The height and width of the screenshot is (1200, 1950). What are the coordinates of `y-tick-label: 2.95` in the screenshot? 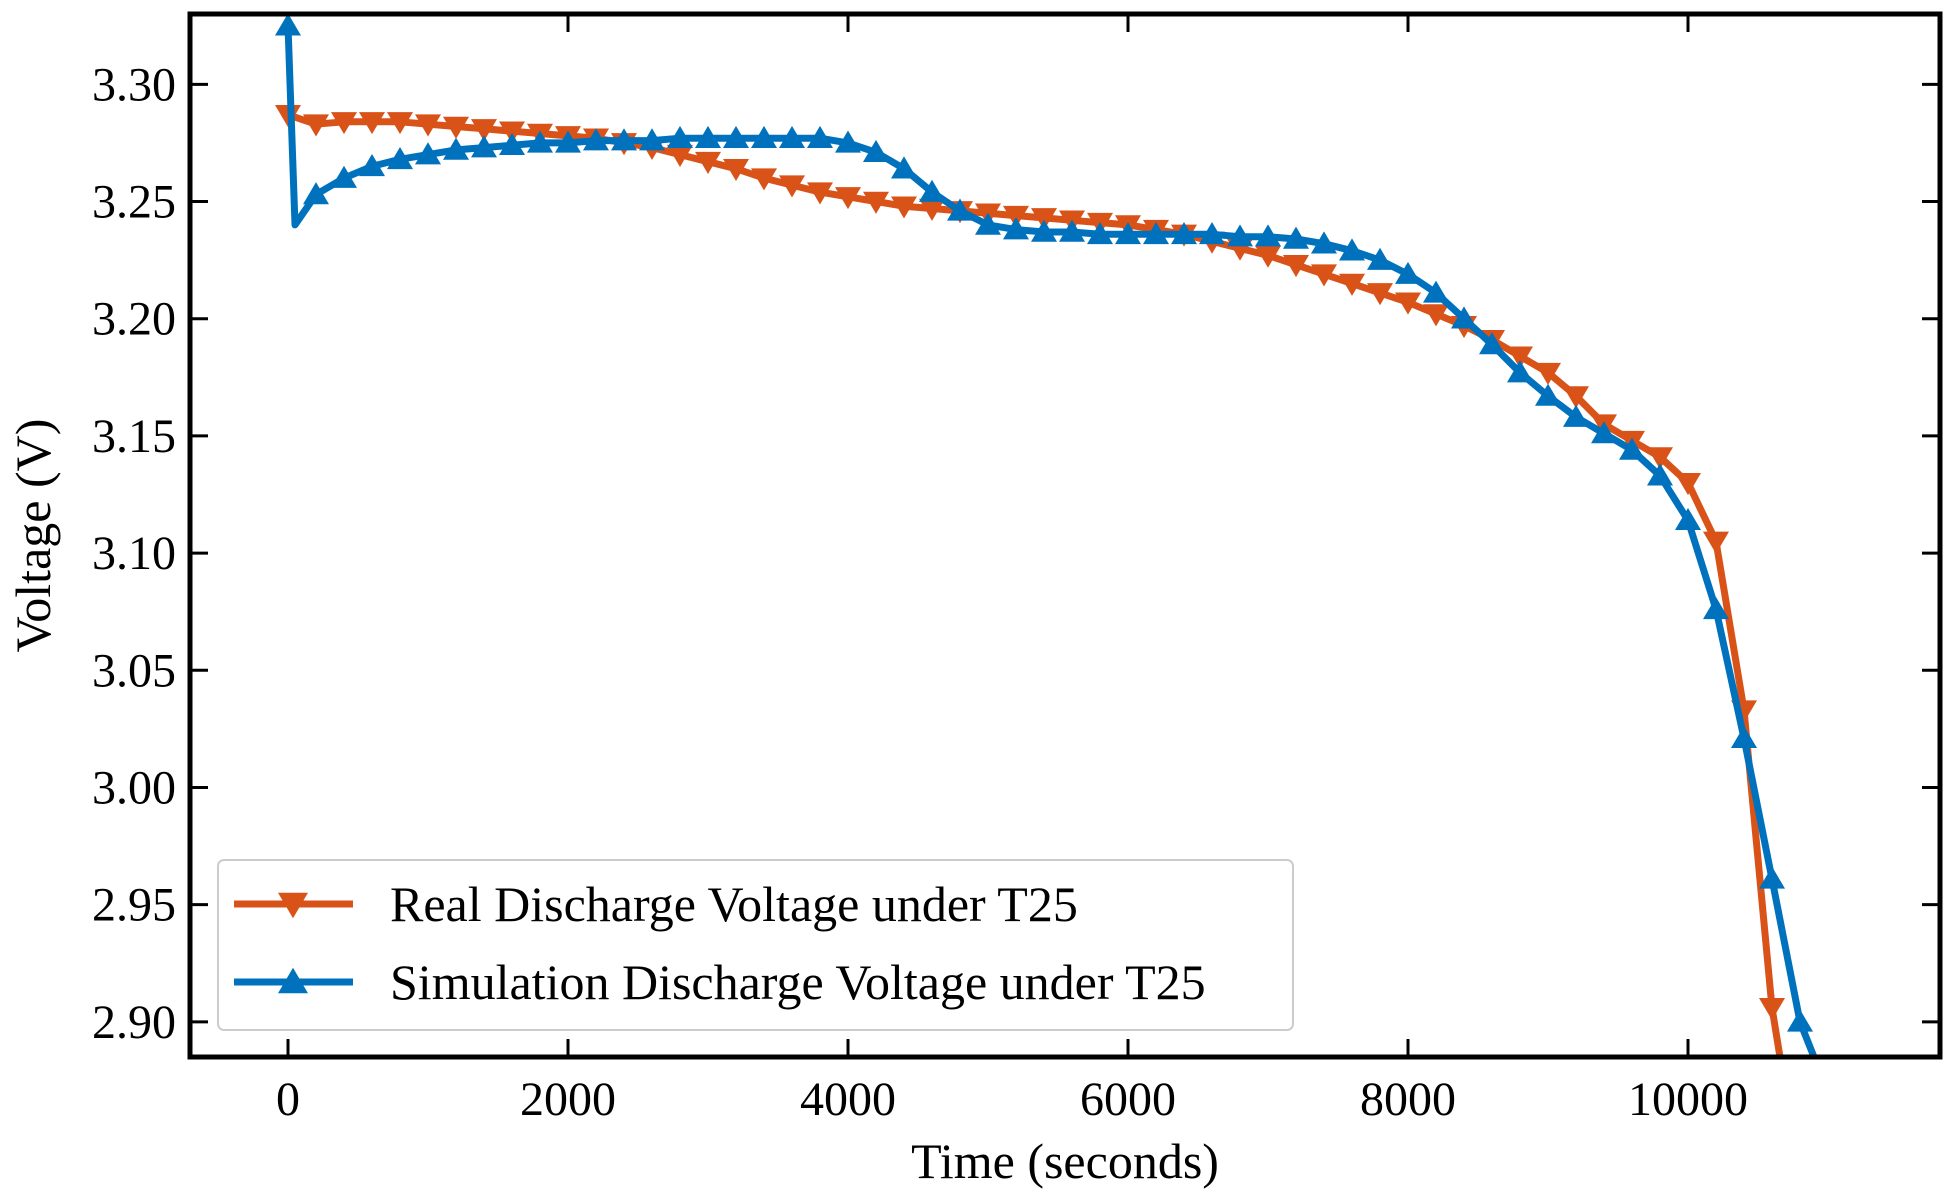 It's located at (134, 905).